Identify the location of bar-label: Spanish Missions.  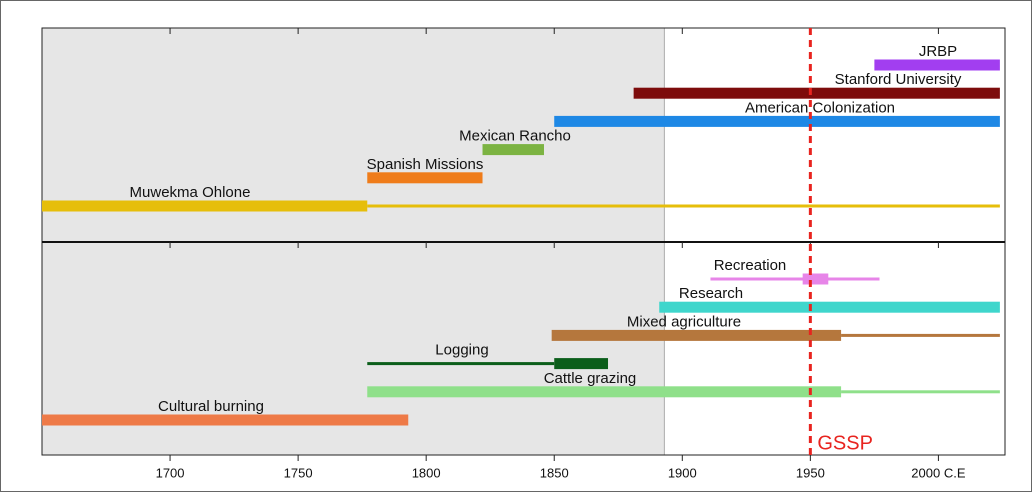
(425, 164).